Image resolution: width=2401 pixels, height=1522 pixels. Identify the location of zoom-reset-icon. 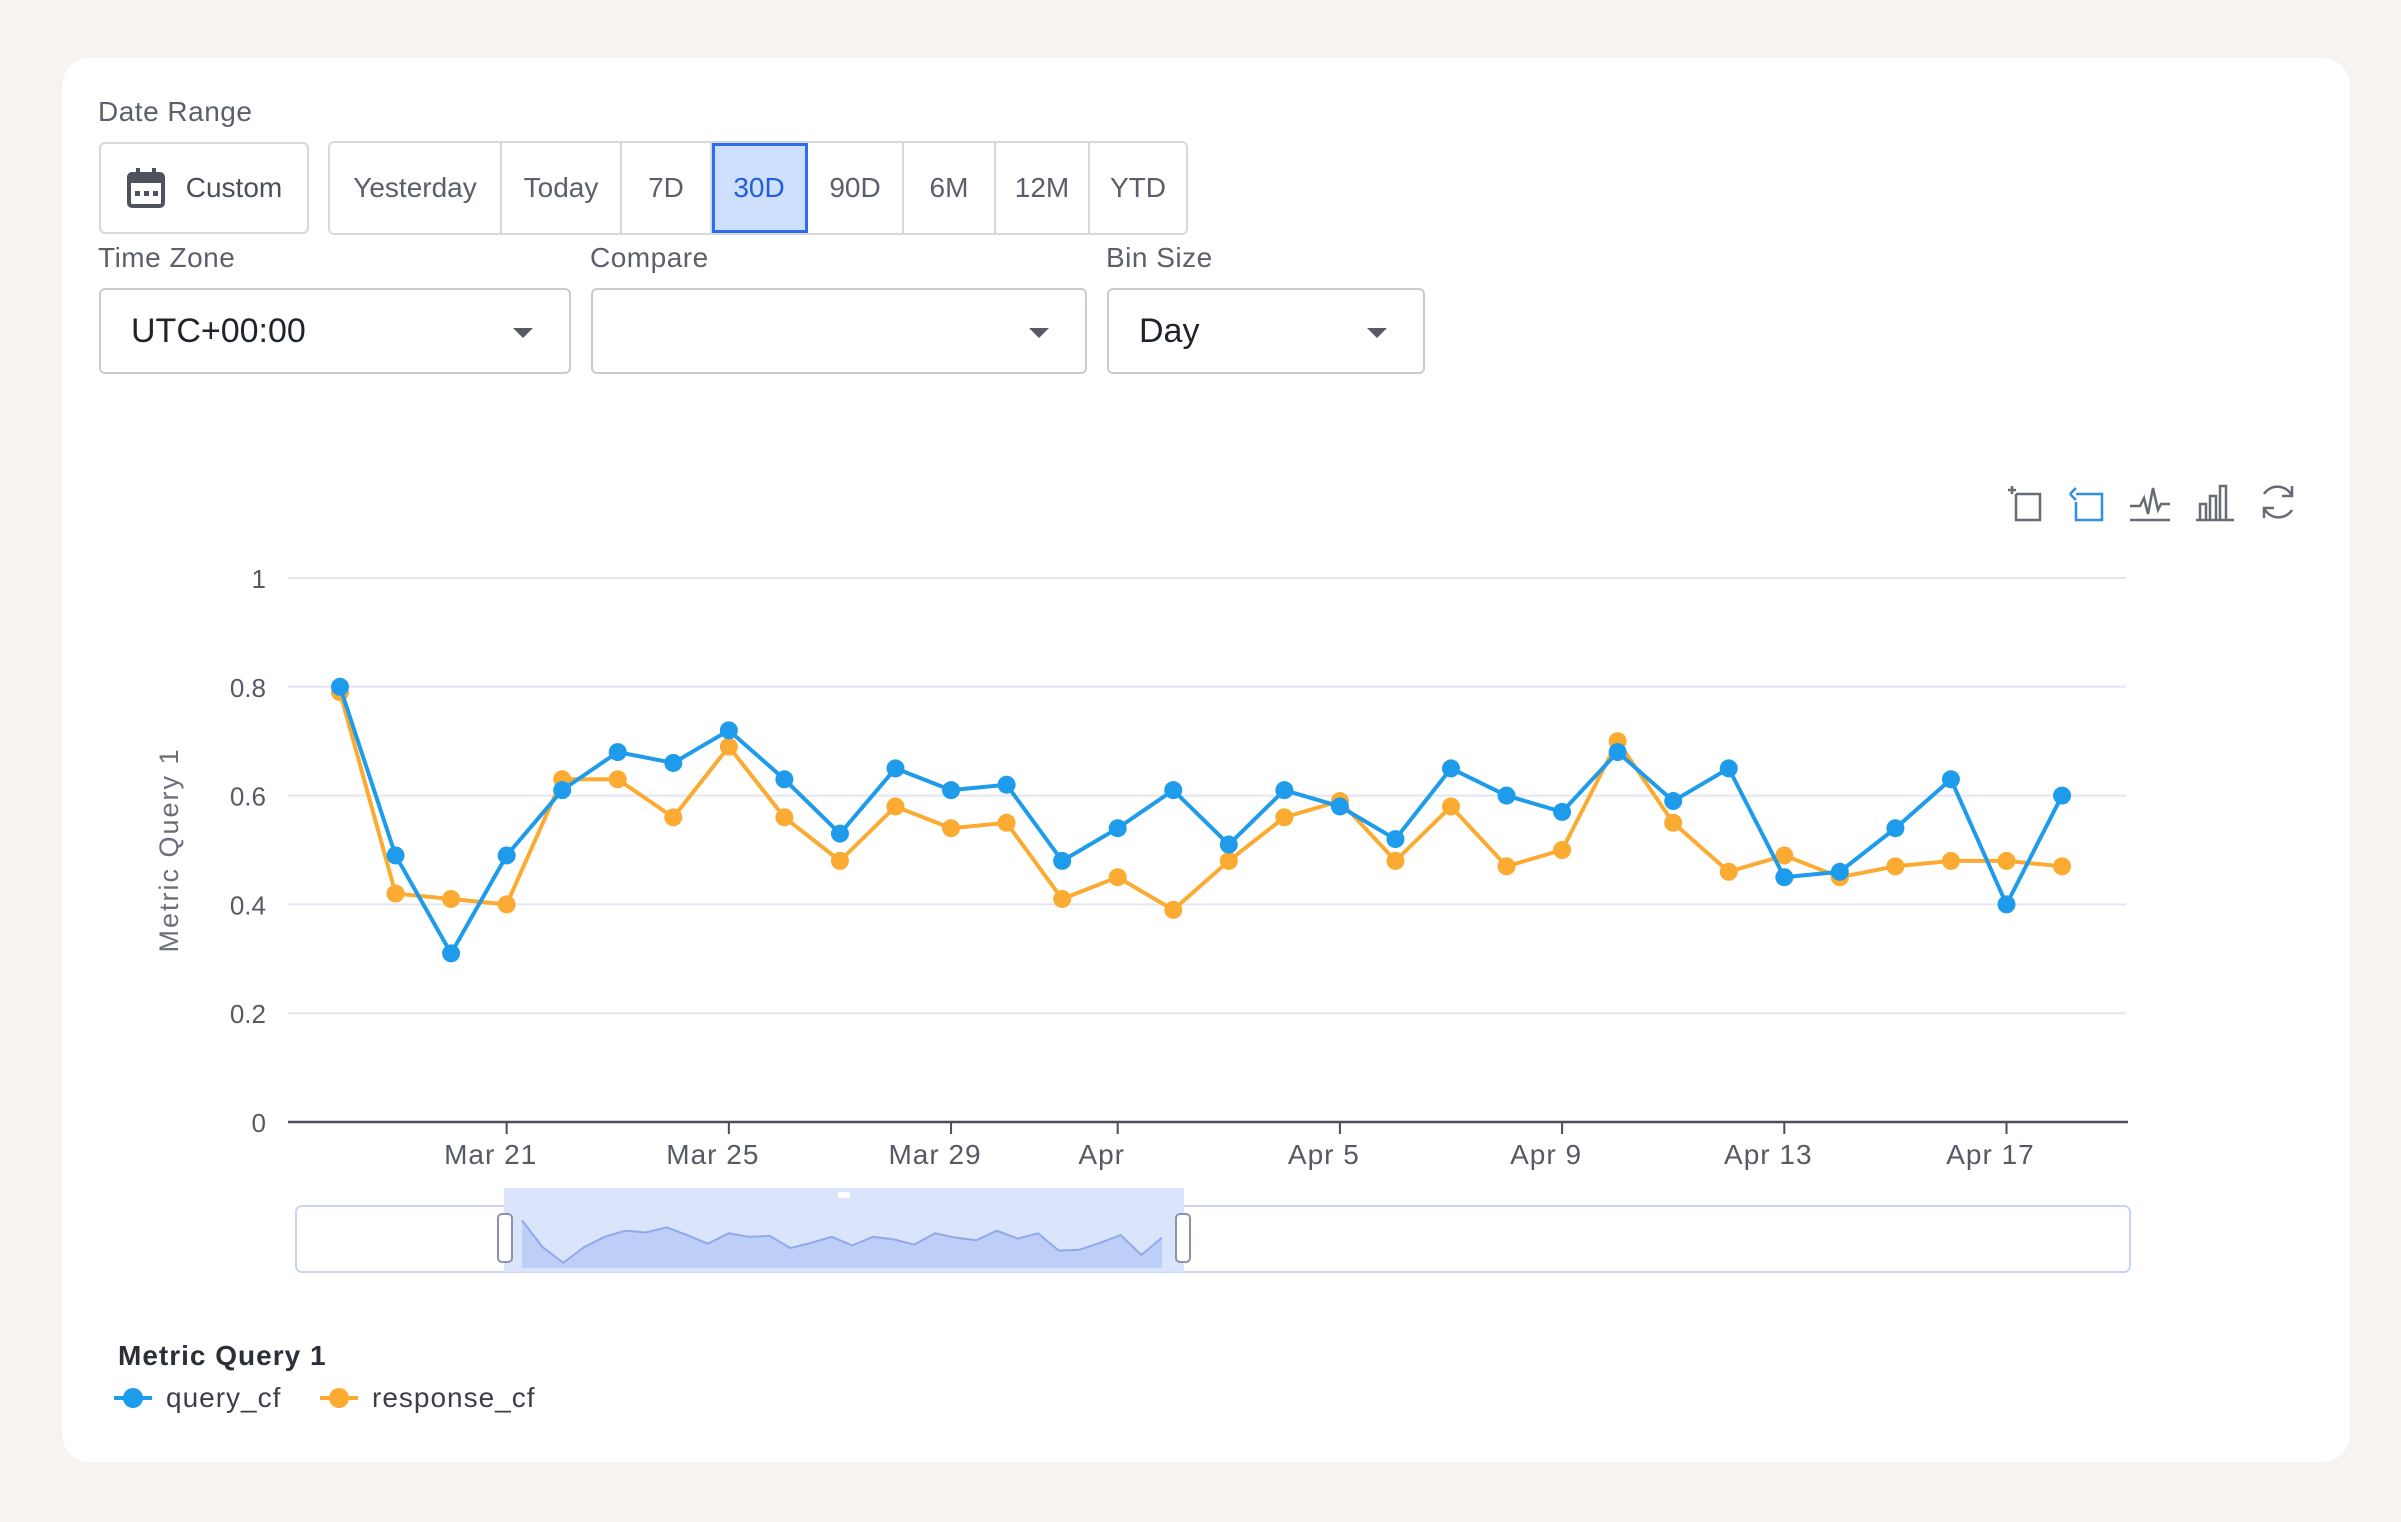
(2088, 502).